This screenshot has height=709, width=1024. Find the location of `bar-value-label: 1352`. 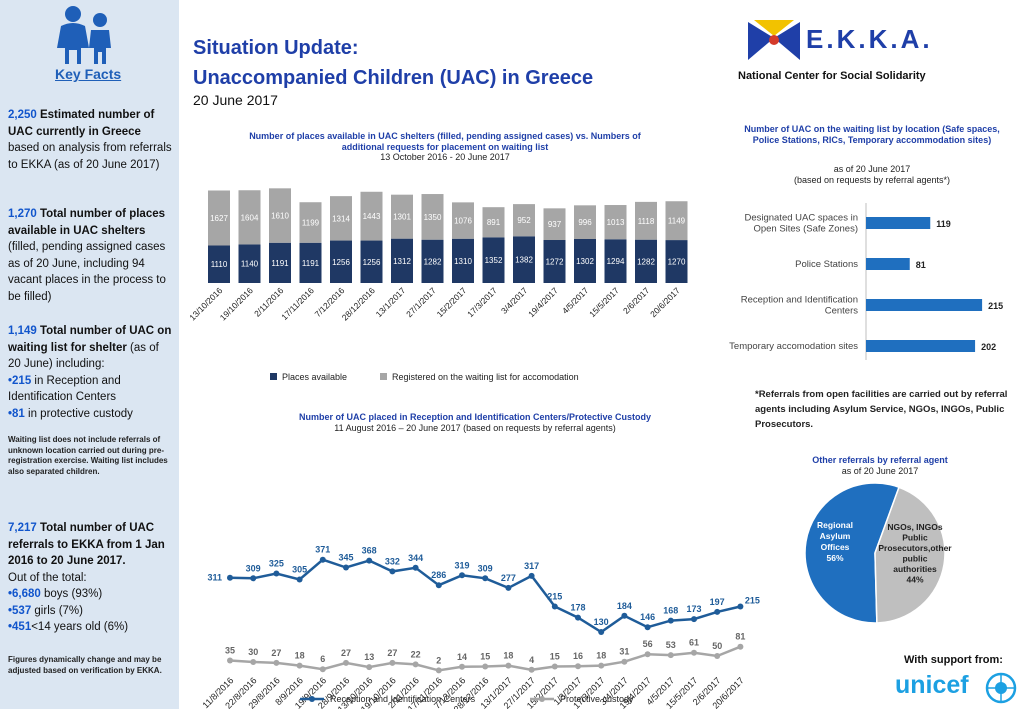

bar-value-label: 1352 is located at coordinates (494, 260).